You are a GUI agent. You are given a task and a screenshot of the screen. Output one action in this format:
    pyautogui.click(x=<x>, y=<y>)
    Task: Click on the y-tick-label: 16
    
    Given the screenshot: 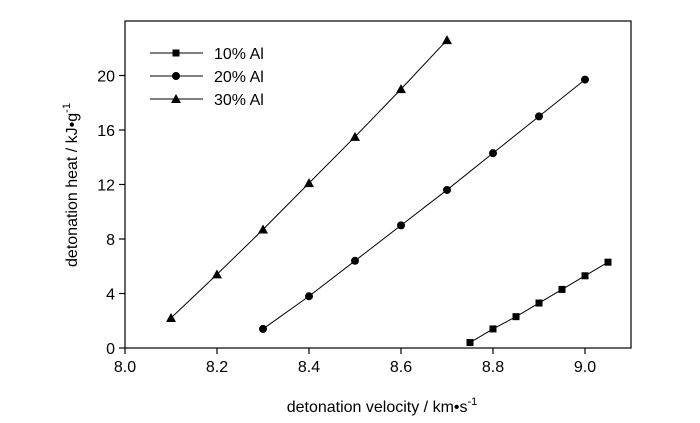 What is the action you would take?
    pyautogui.click(x=106, y=131)
    